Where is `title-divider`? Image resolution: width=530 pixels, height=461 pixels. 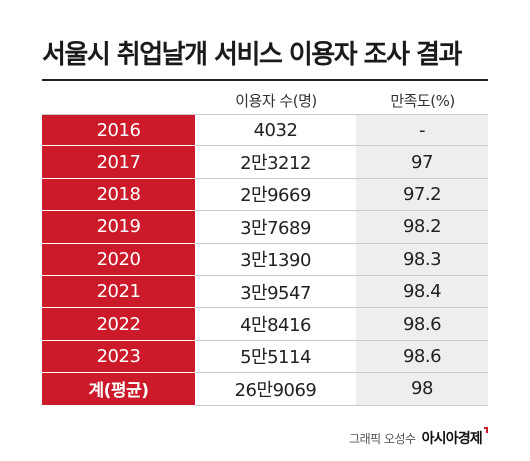 title-divider is located at coordinates (265, 80).